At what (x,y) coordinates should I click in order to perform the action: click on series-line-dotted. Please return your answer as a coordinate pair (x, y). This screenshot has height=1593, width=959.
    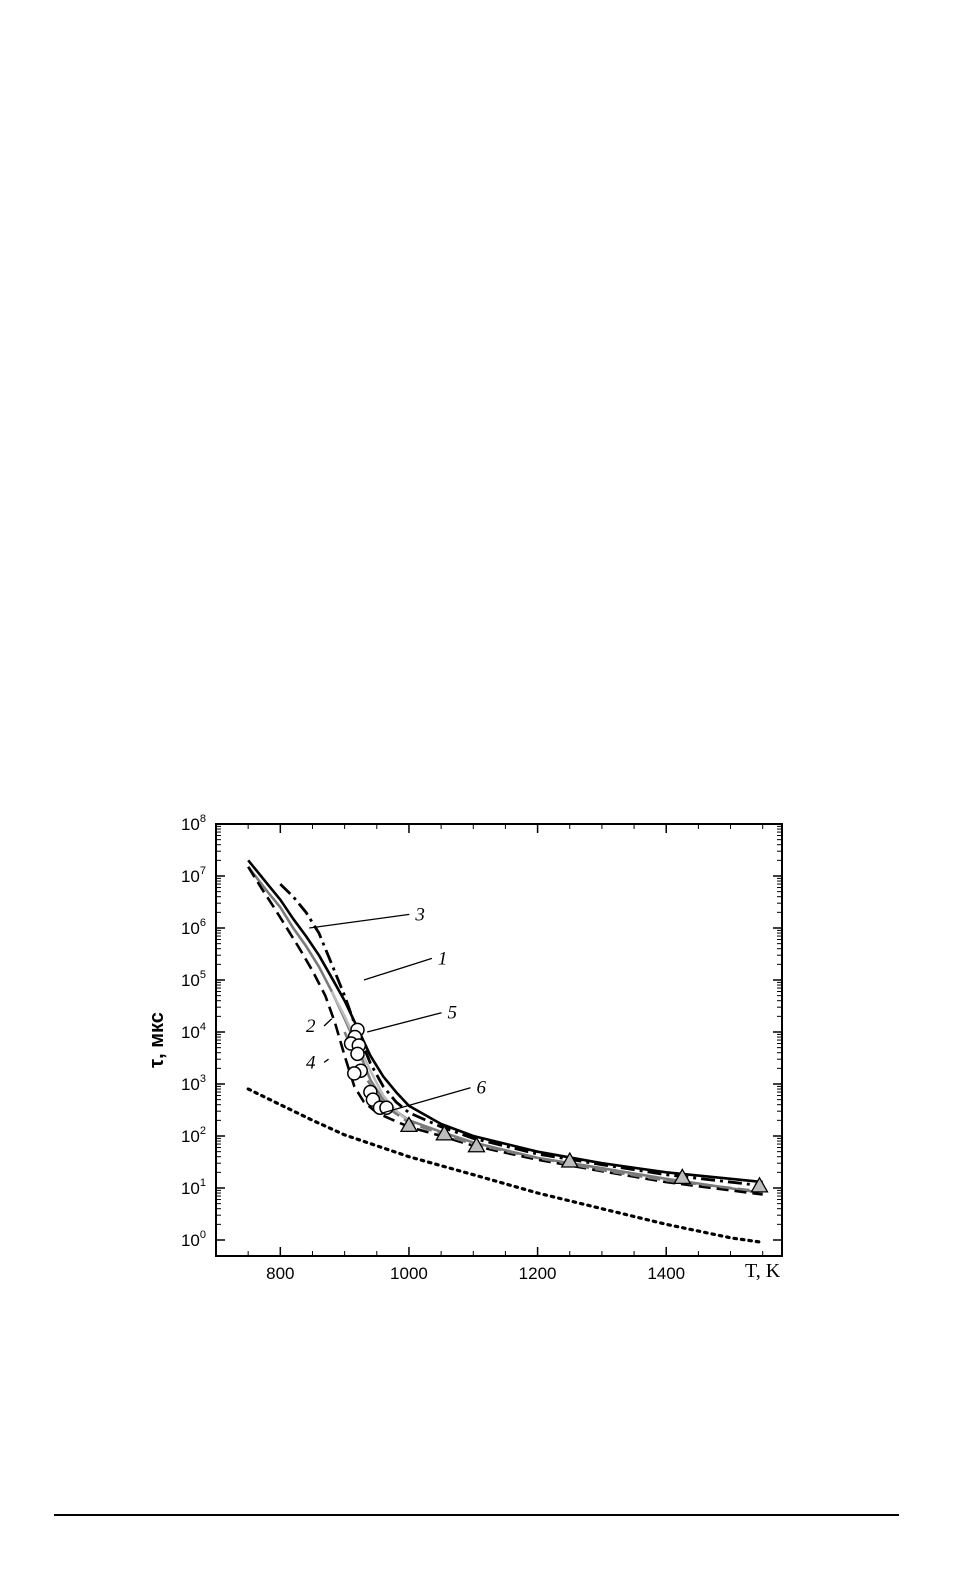
    Looking at the image, I should click on (505, 1165).